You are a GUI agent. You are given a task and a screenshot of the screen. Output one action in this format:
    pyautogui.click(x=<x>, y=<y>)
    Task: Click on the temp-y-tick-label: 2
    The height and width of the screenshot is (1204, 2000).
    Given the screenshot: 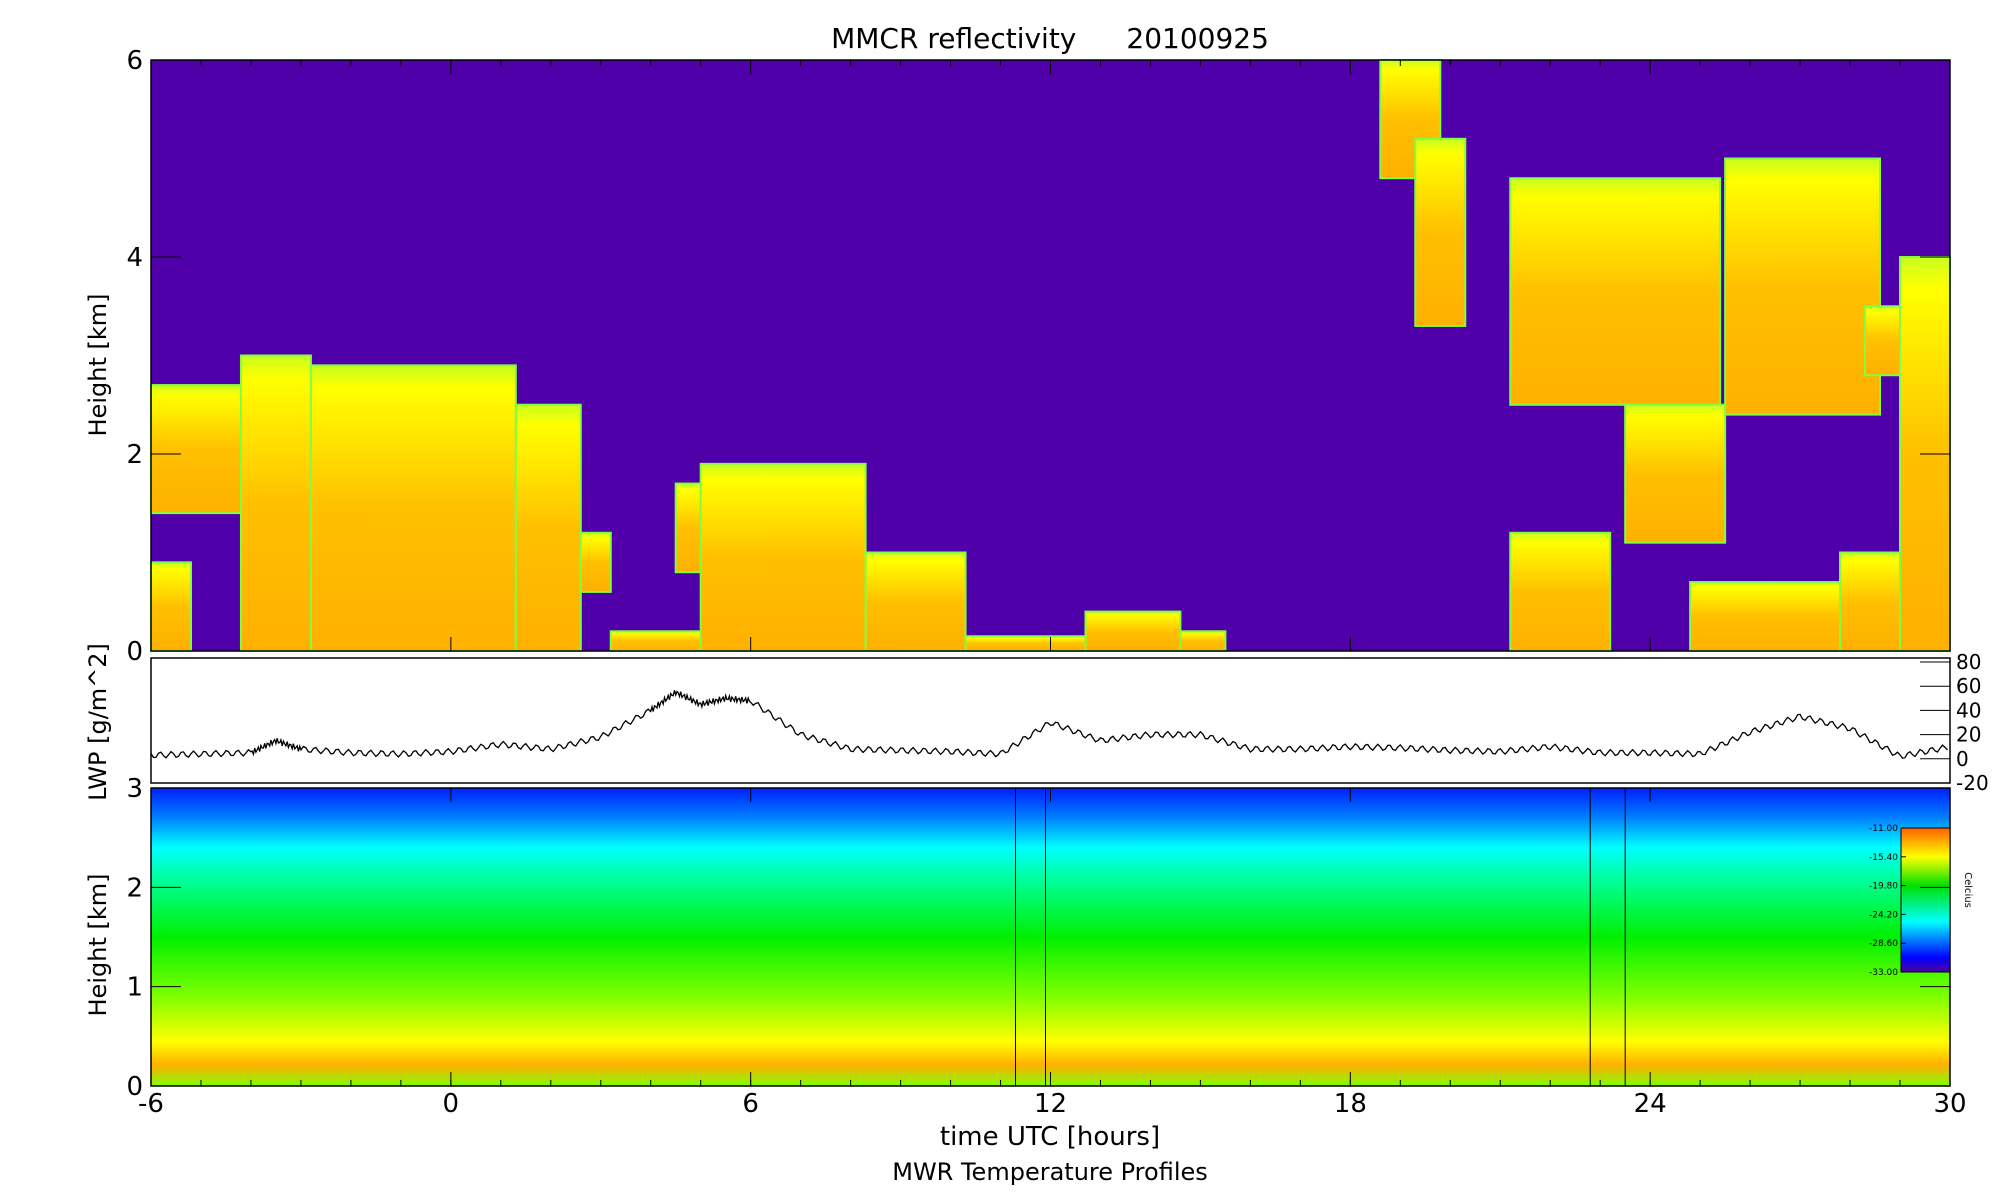 What is the action you would take?
    pyautogui.click(x=134, y=888)
    